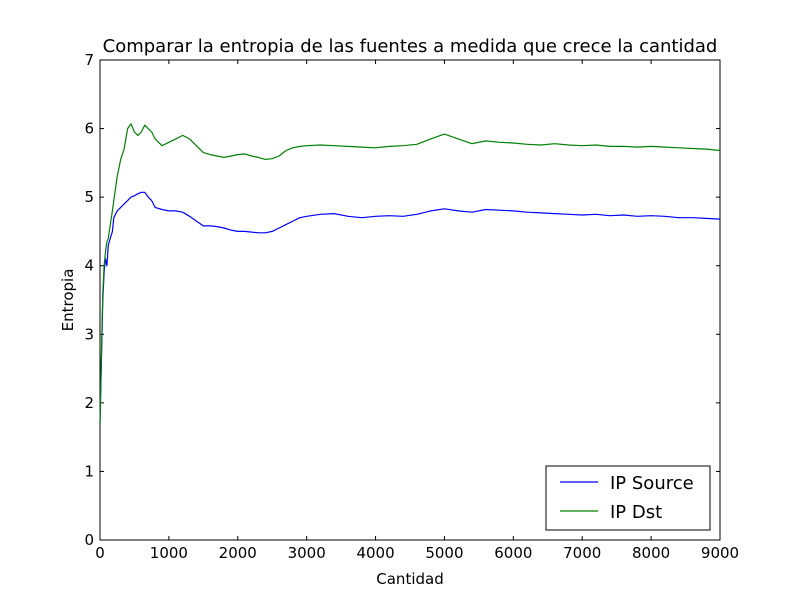 Image resolution: width=800 pixels, height=600 pixels. Describe the element at coordinates (89, 540) in the screenshot. I see `y-tick-label: 0` at that location.